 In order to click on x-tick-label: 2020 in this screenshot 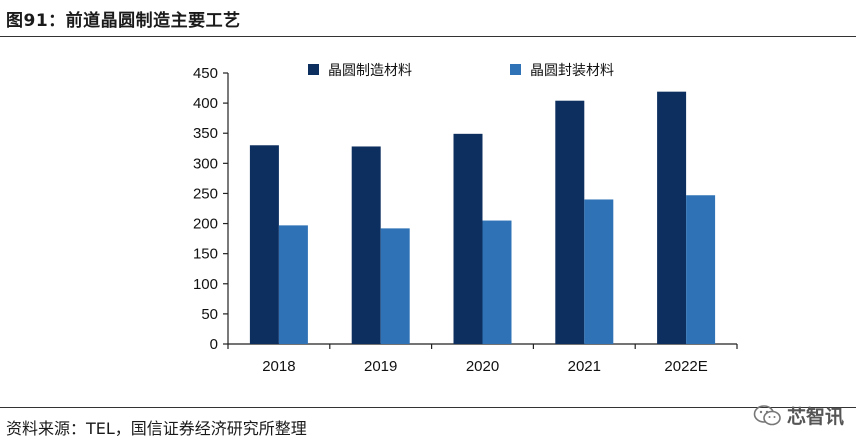, I will do `click(482, 366)`.